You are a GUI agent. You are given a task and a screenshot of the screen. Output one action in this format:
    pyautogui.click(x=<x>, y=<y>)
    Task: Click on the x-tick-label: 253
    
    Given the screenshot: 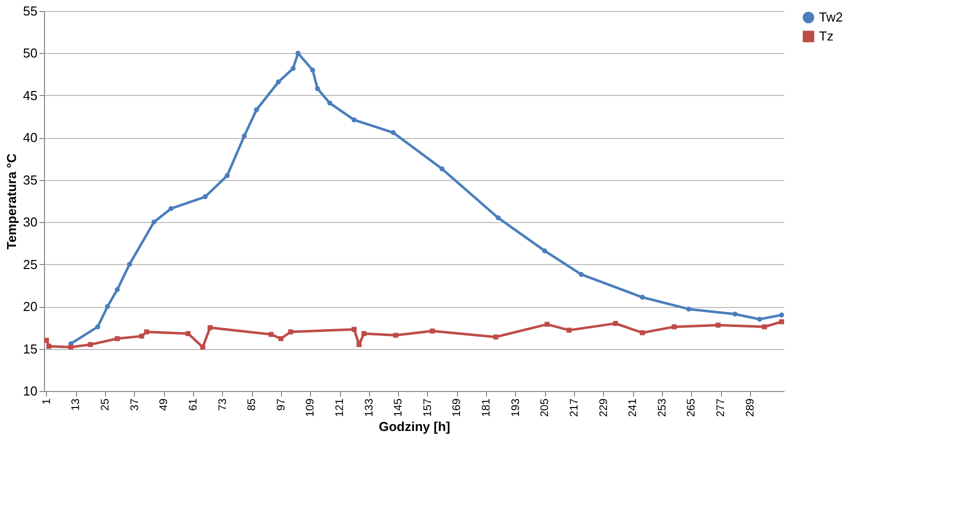 What is the action you would take?
    pyautogui.click(x=662, y=407)
    